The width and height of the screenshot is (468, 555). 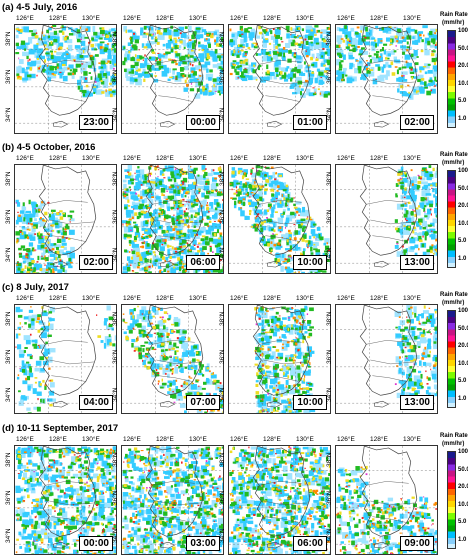 I want to click on longitude-label: 126°E, so click(x=346, y=158).